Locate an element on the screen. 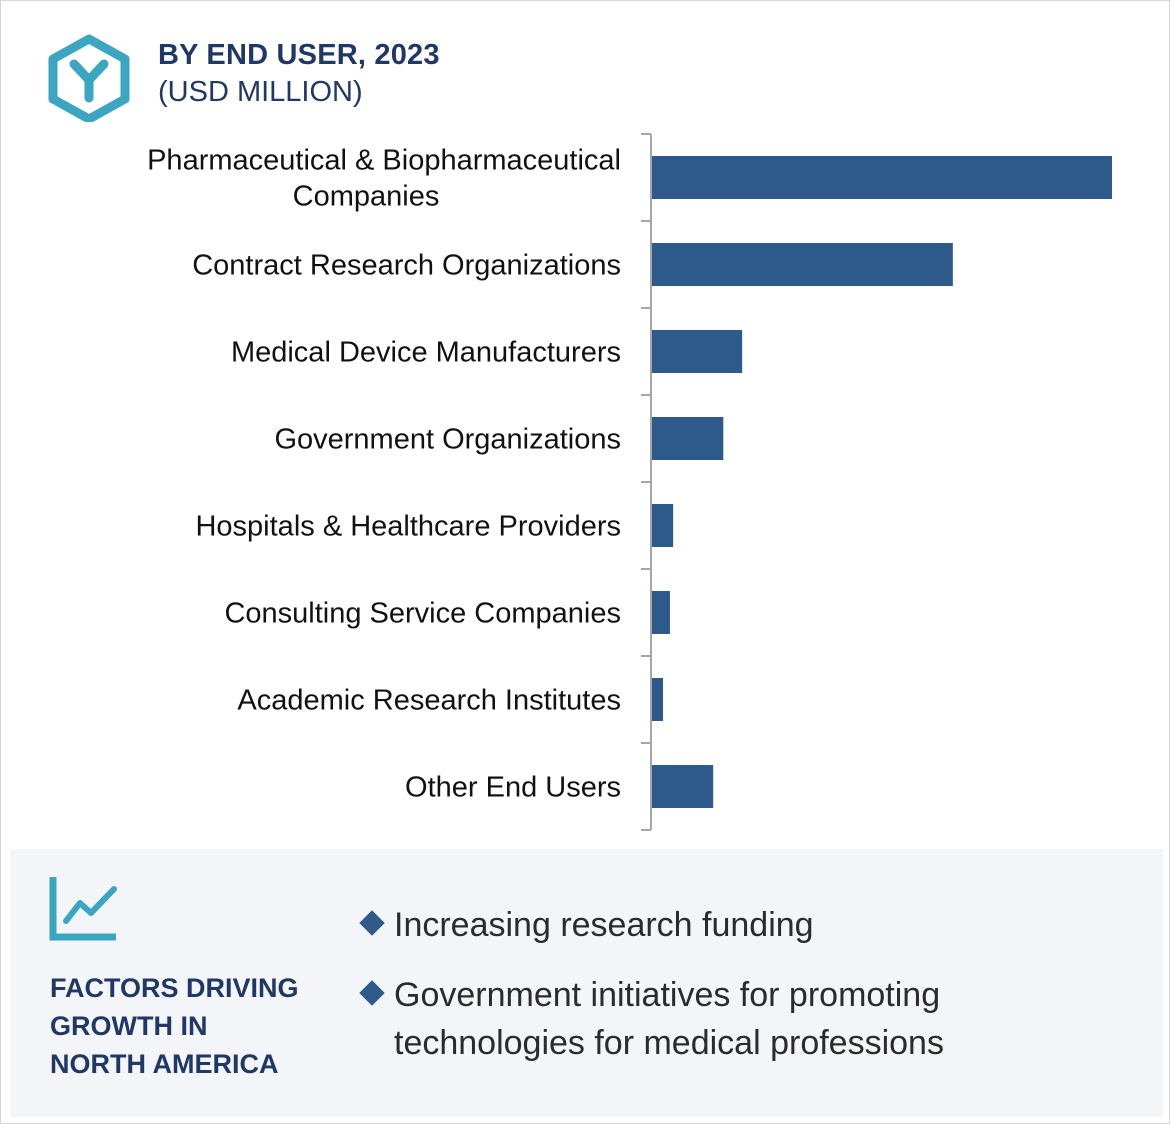 The image size is (1170, 1124). factor-item-text: technologies for medical professions is located at coordinates (669, 1043).